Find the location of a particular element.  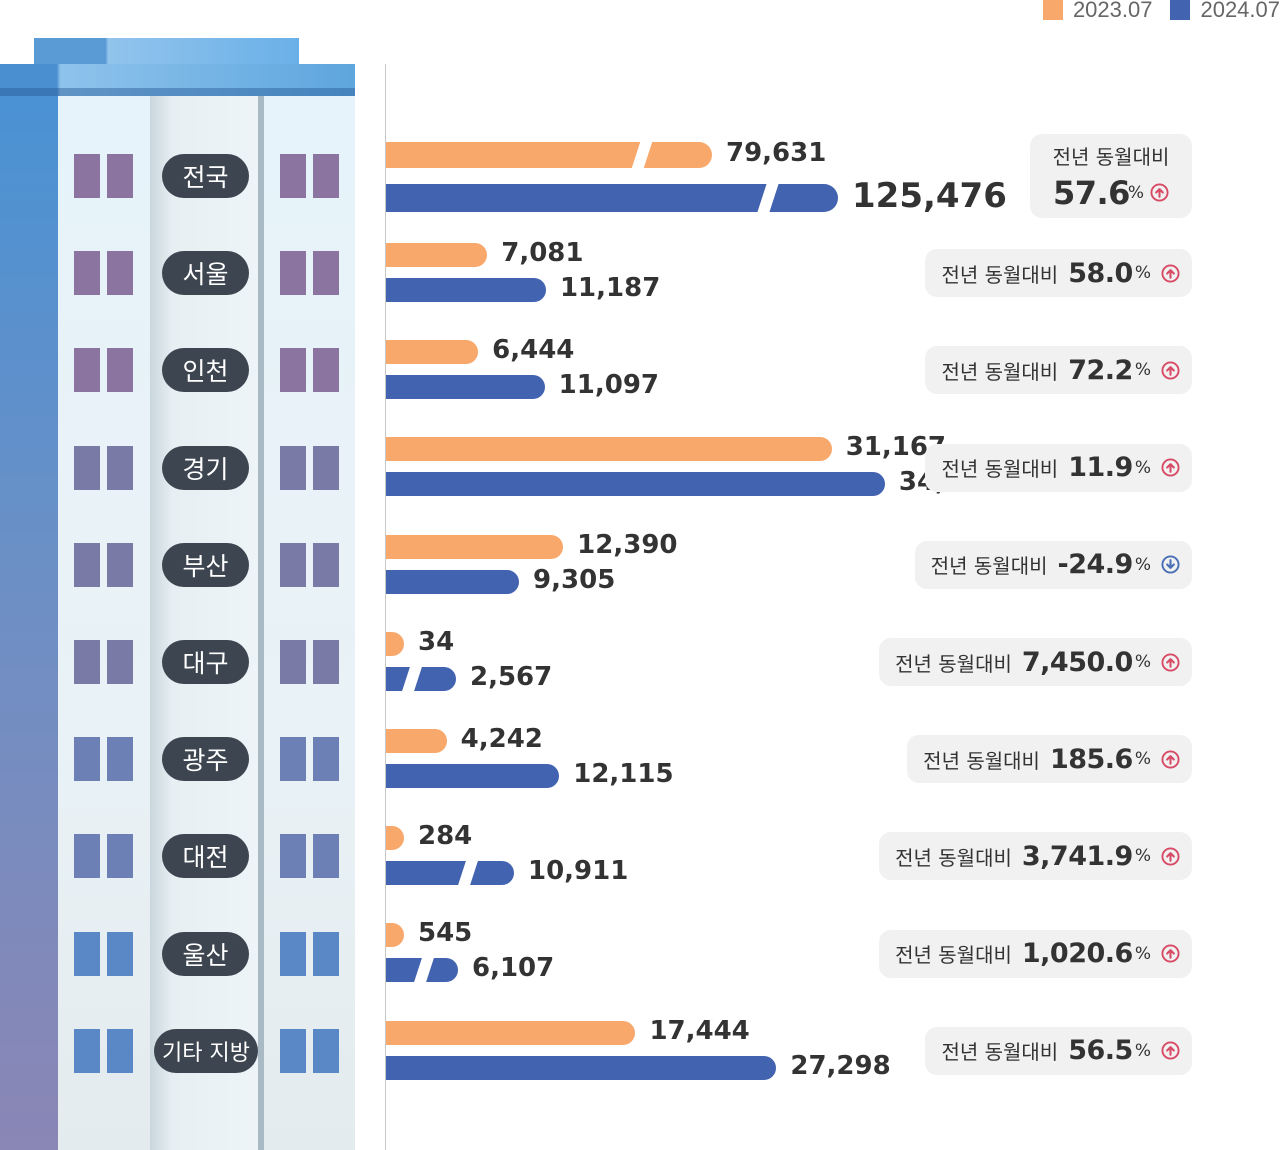

data-label-2023: 284 is located at coordinates (445, 836).